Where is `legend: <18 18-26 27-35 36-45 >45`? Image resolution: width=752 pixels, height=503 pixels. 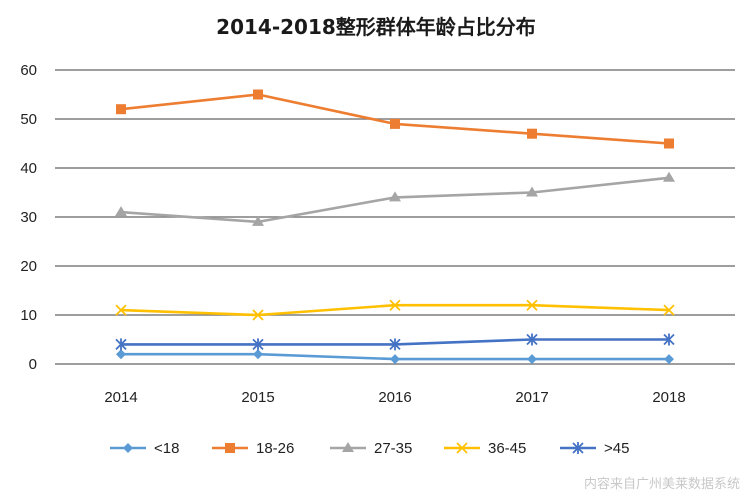
legend: <18 18-26 27-35 36-45 >45 is located at coordinates (369, 448).